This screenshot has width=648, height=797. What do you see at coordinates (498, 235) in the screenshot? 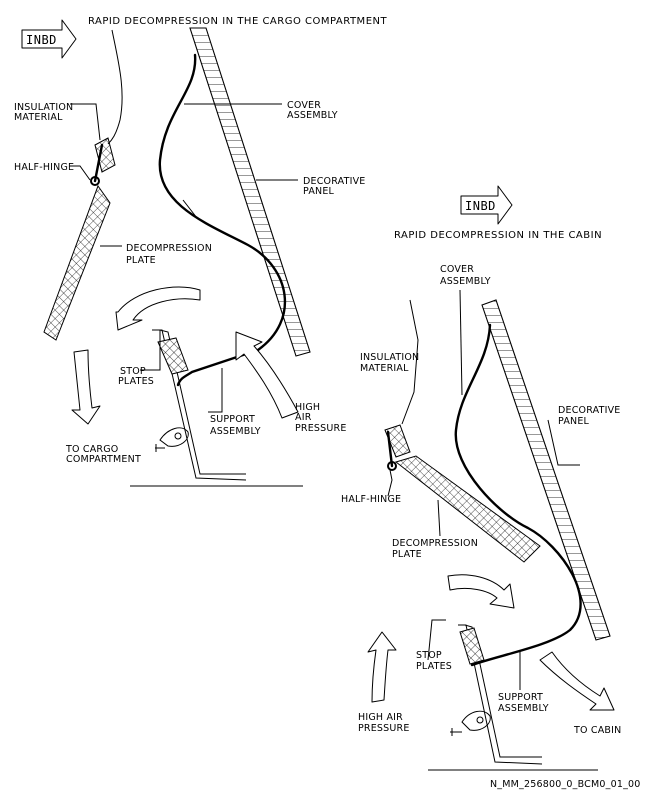
I see `cabin-view-title: RAPID DECOMPRESSION IN THE CABIN` at bounding box center [498, 235].